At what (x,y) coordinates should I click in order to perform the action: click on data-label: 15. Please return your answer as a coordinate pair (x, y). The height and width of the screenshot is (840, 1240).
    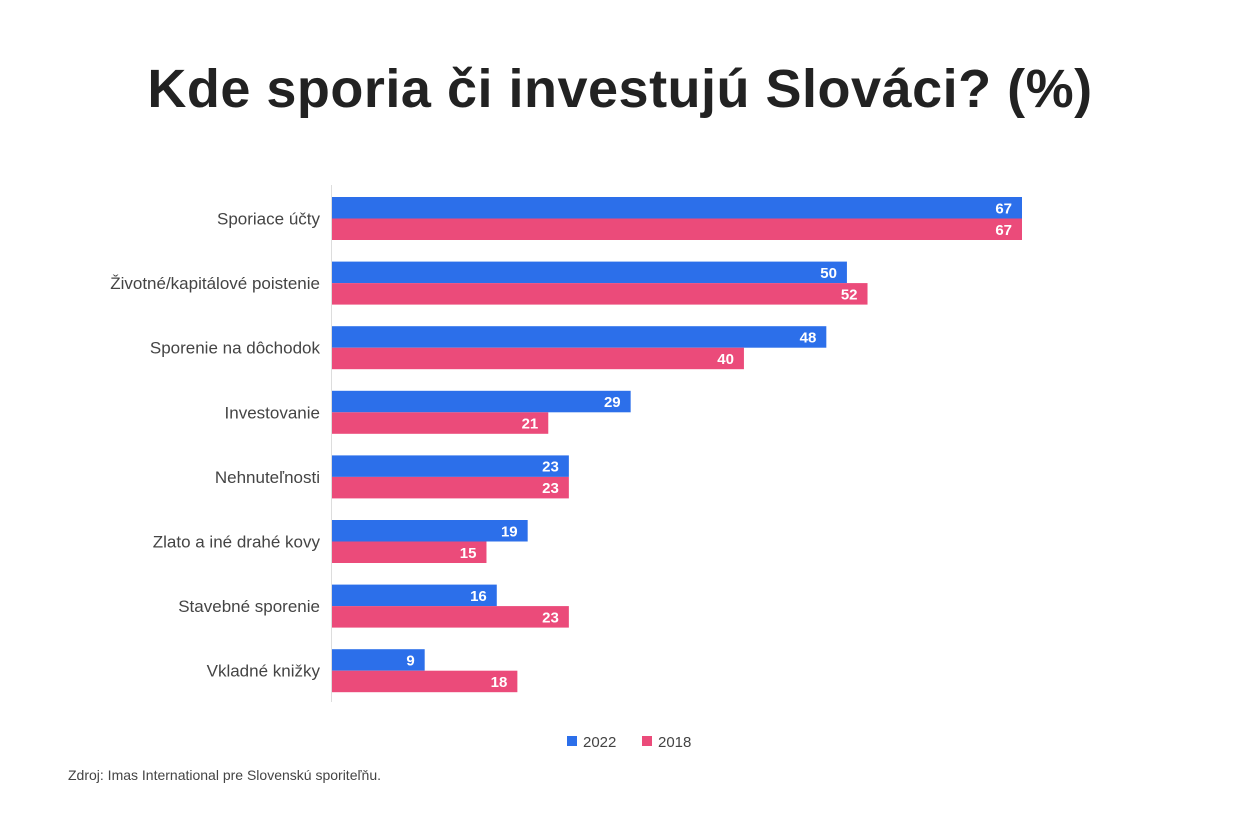
    Looking at the image, I should click on (468, 553).